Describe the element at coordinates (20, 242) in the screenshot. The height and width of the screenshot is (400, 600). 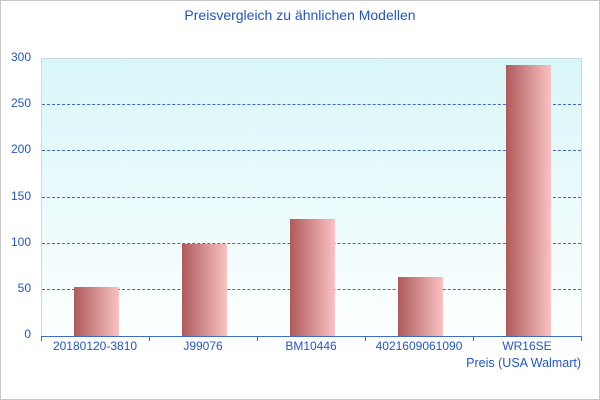
I see `y-axis-label-100: 100` at that location.